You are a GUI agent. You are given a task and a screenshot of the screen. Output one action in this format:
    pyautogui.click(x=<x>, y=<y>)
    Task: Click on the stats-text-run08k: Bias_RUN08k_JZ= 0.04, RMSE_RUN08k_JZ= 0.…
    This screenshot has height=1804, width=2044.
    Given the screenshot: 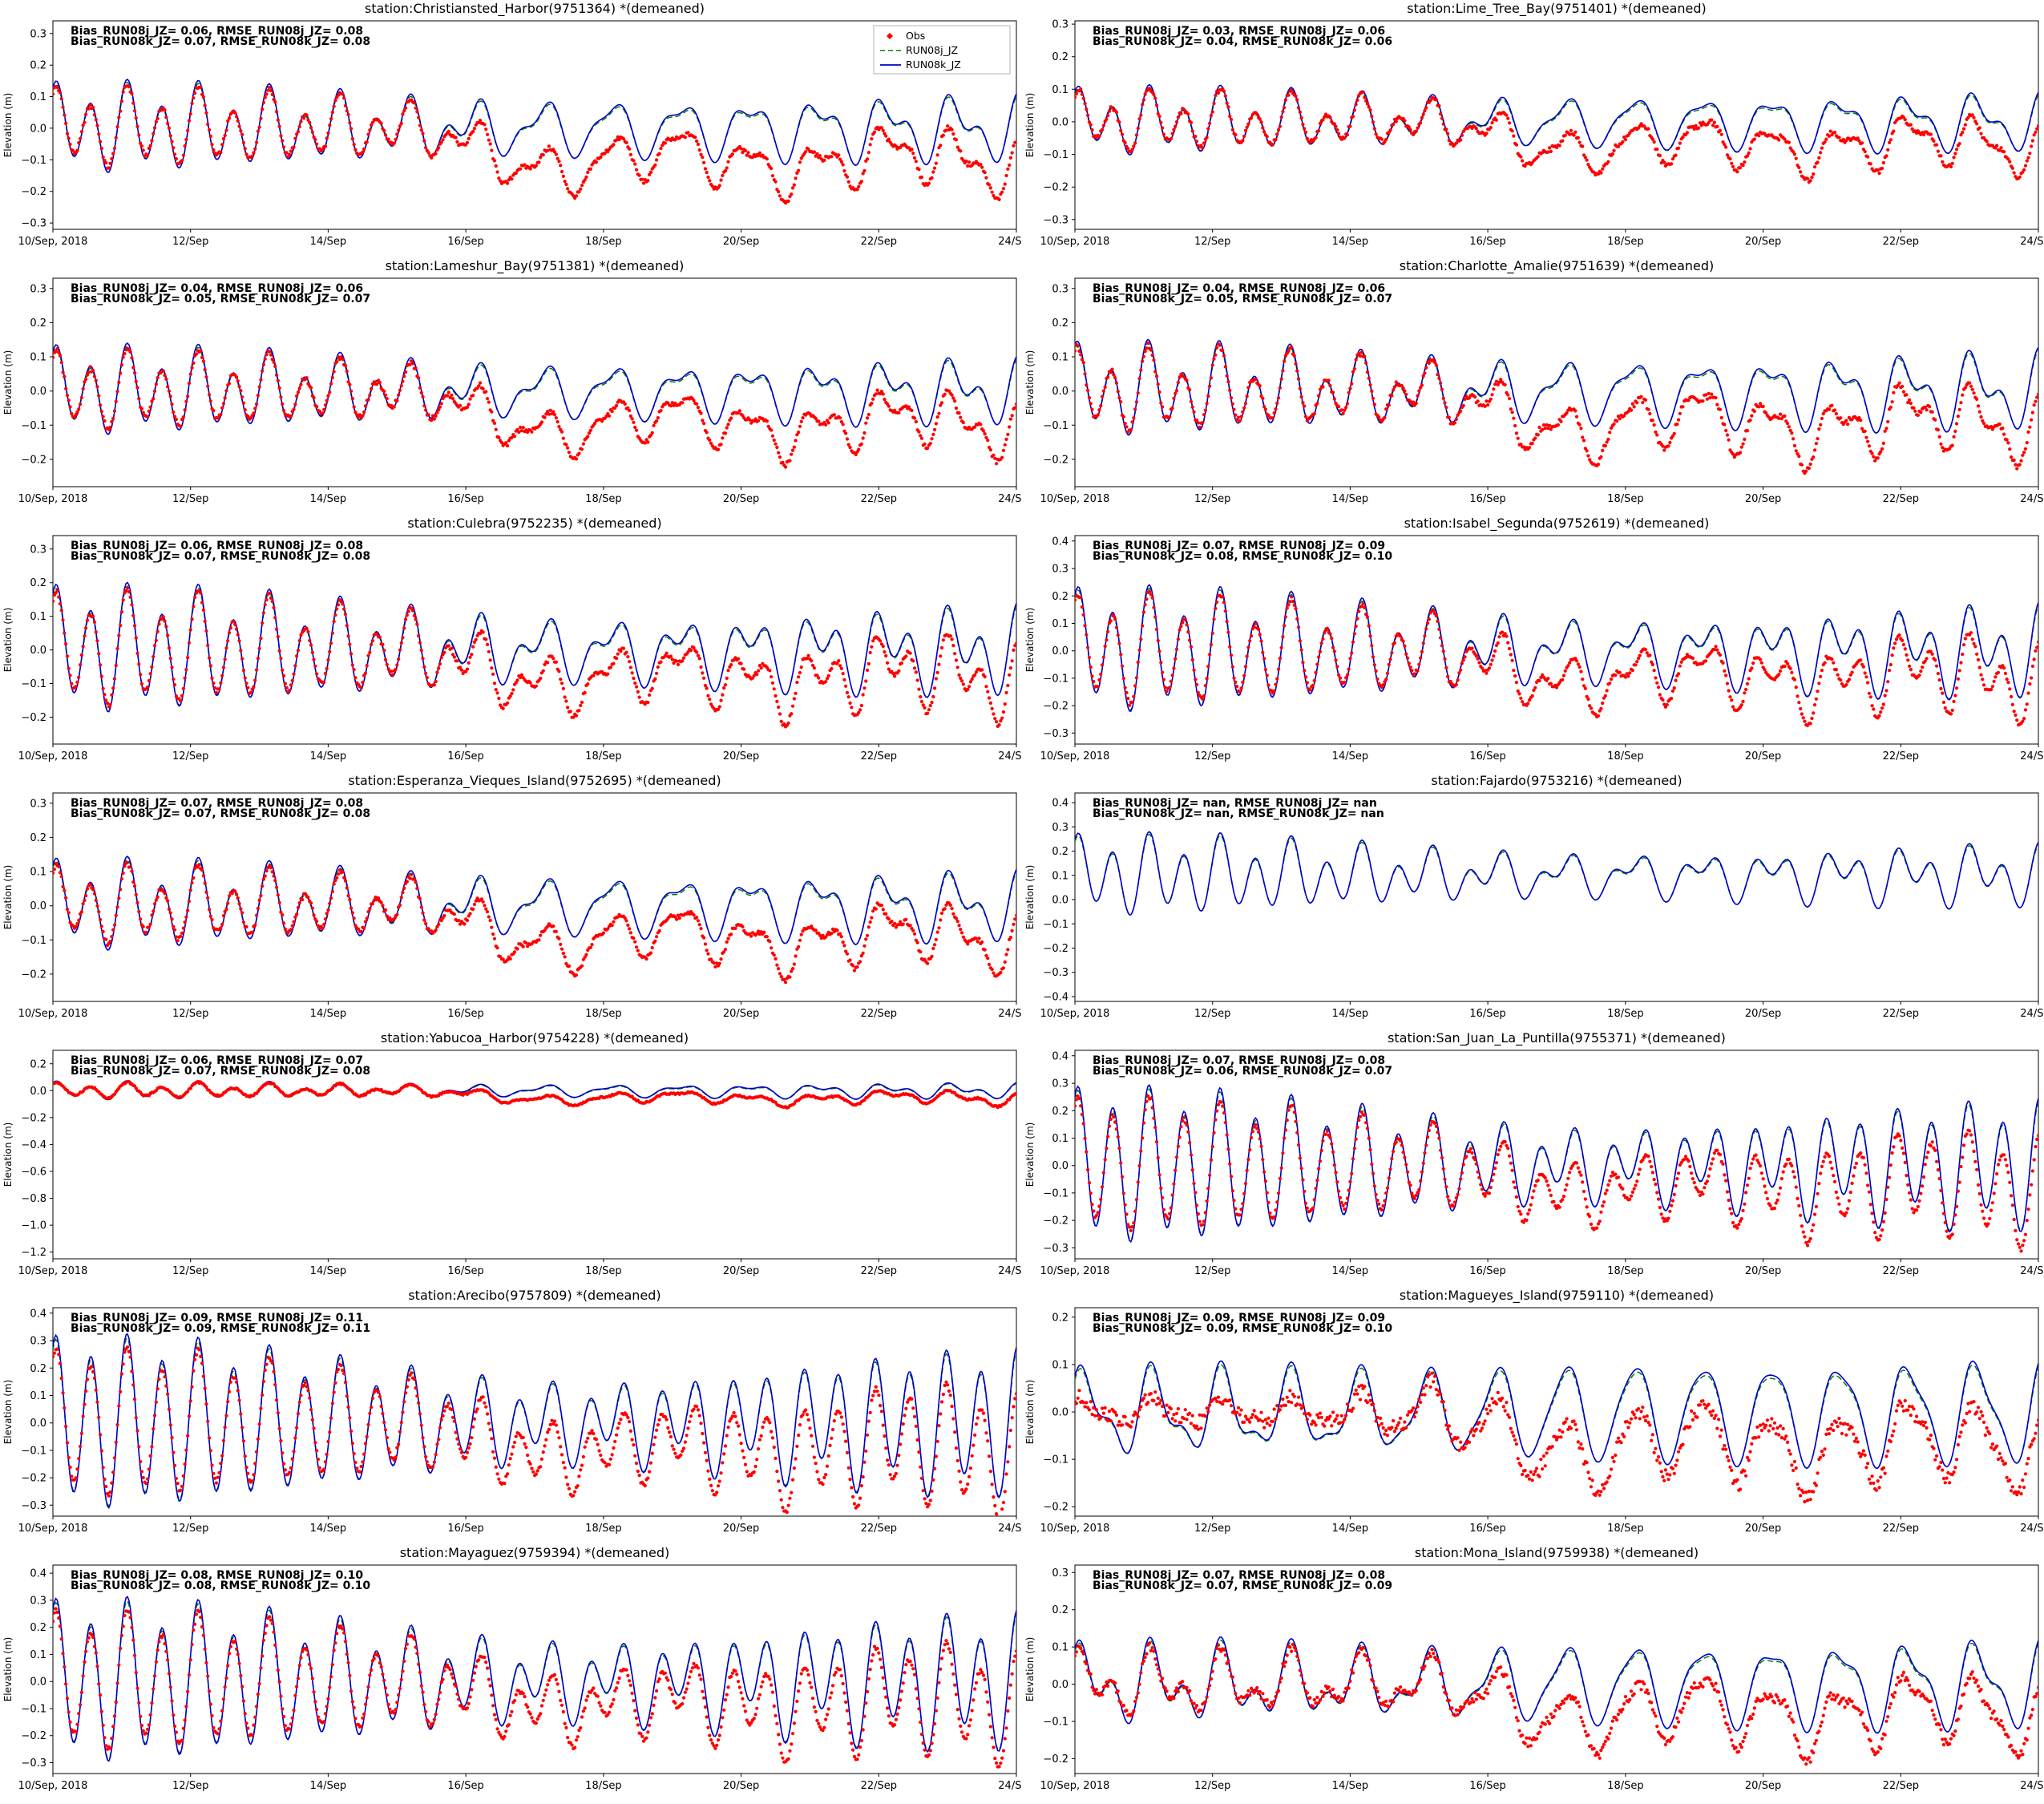 What is the action you would take?
    pyautogui.click(x=1242, y=42)
    